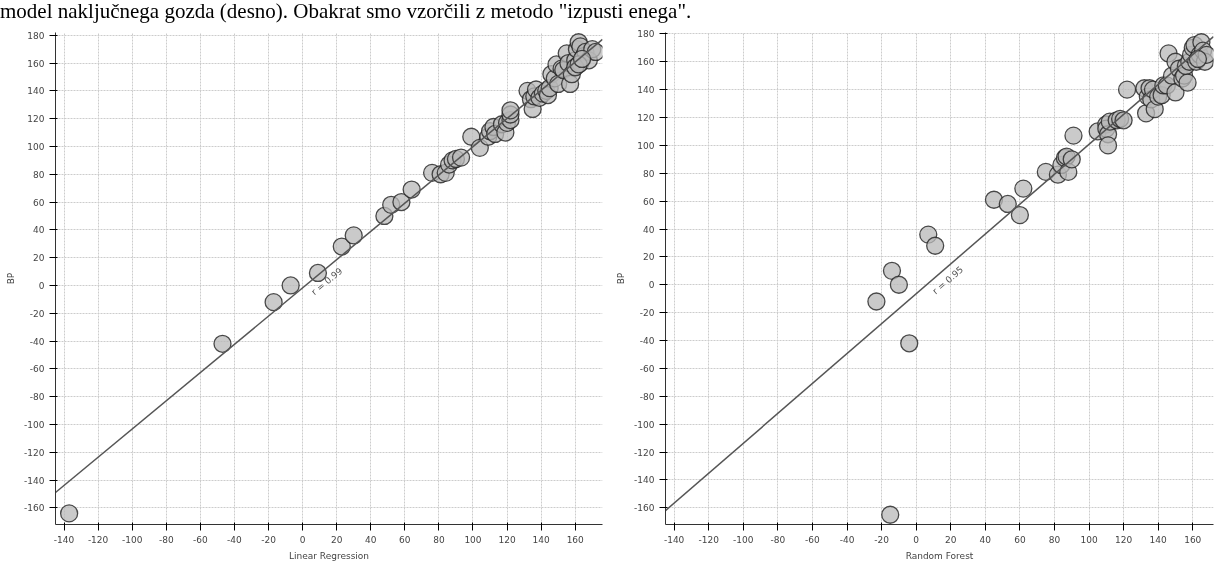 Image resolution: width=1221 pixels, height=577 pixels. Describe the element at coordinates (329, 555) in the screenshot. I see `x-axis-title: Linear Regression` at that location.